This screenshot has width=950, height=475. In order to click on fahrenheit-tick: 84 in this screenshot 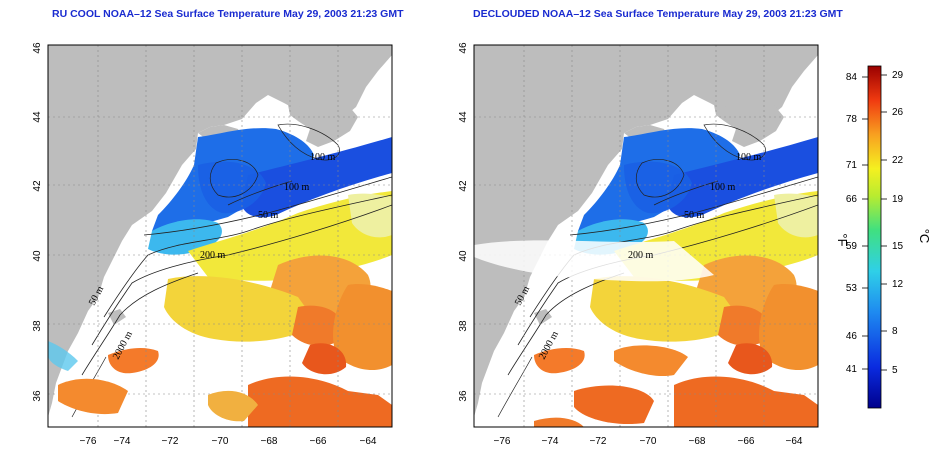, I will do `click(852, 77)`.